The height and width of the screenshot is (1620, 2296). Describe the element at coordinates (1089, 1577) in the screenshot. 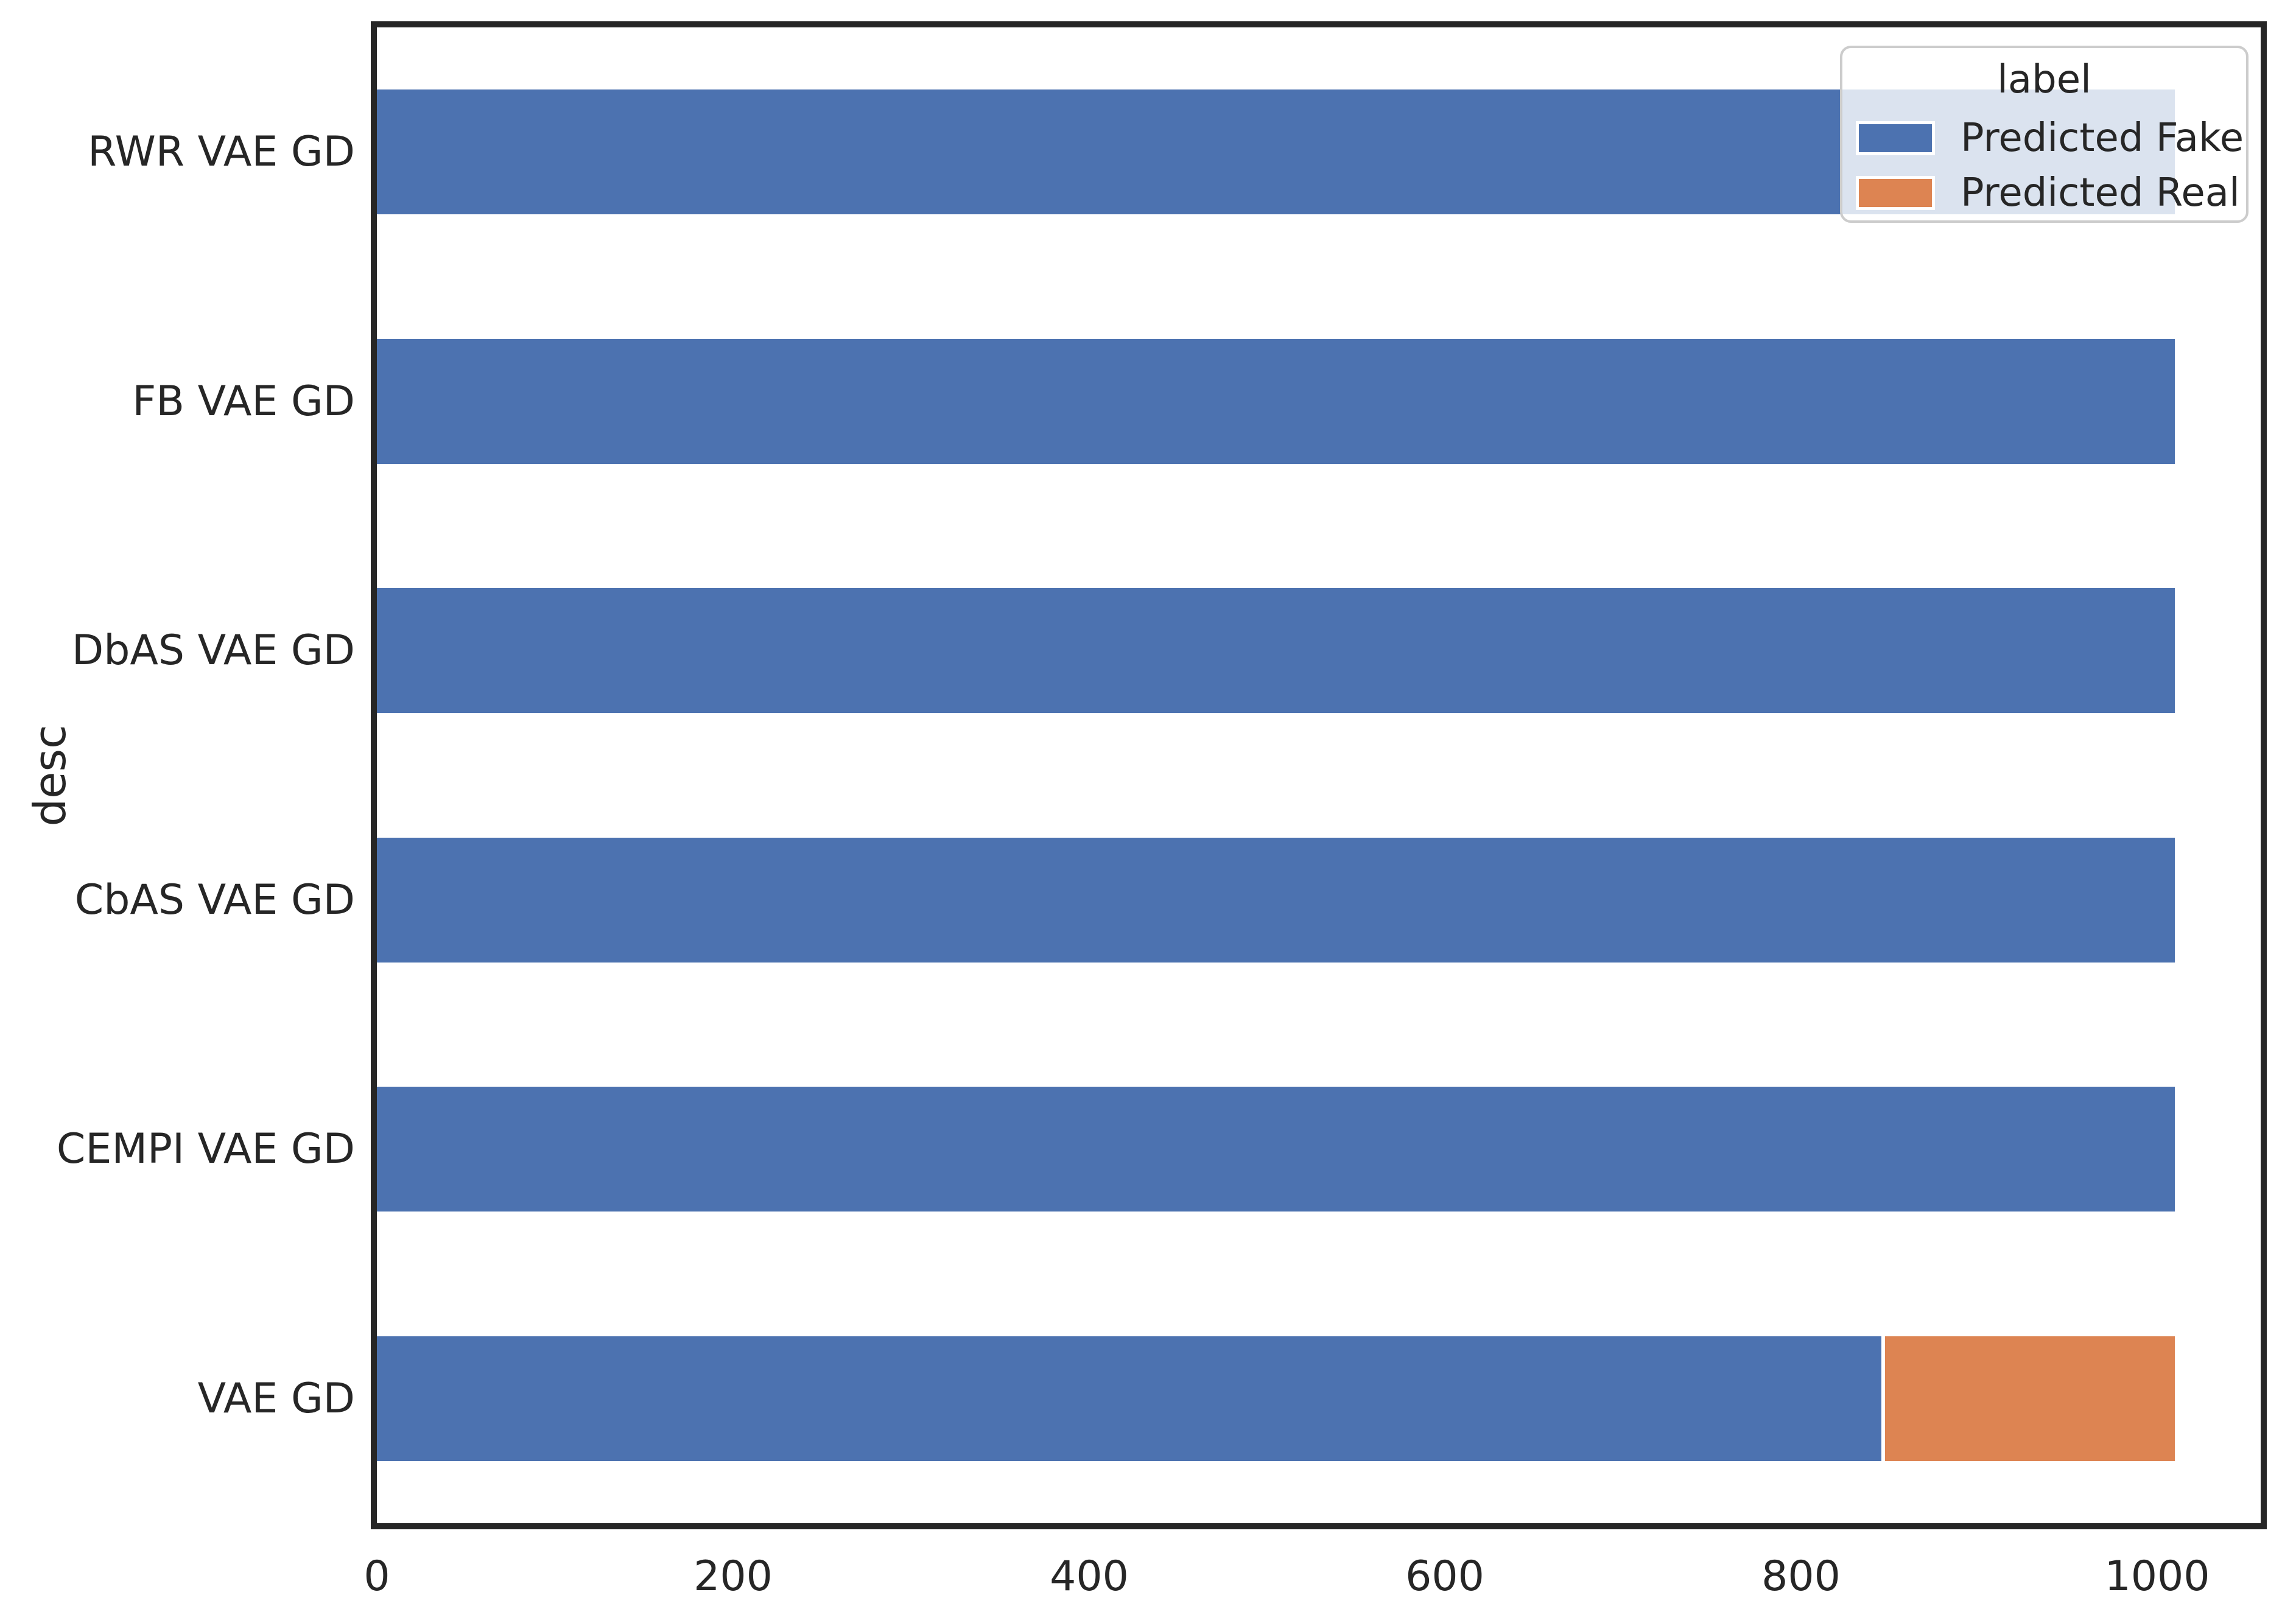

I see `x-tick-label: 400` at that location.